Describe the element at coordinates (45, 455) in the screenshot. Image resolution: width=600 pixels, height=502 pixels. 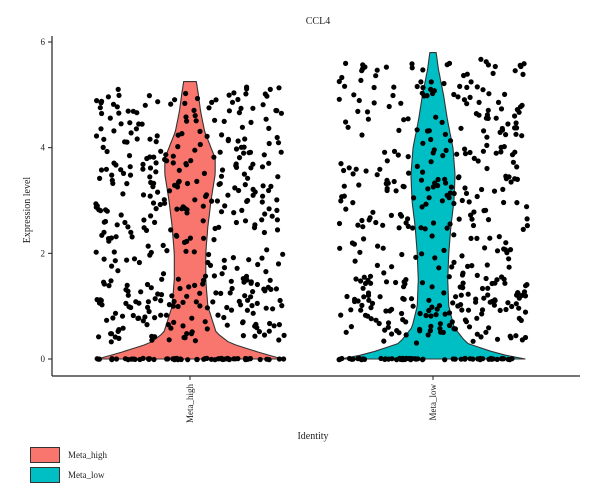
I see `legend-swatch-meta-high` at that location.